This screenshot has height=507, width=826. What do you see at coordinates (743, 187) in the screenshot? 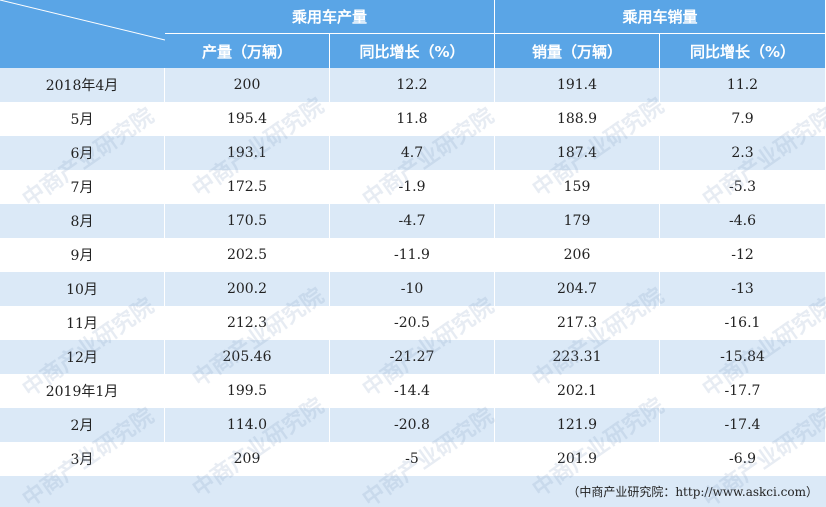
I see `cell: -5.3` at bounding box center [743, 187].